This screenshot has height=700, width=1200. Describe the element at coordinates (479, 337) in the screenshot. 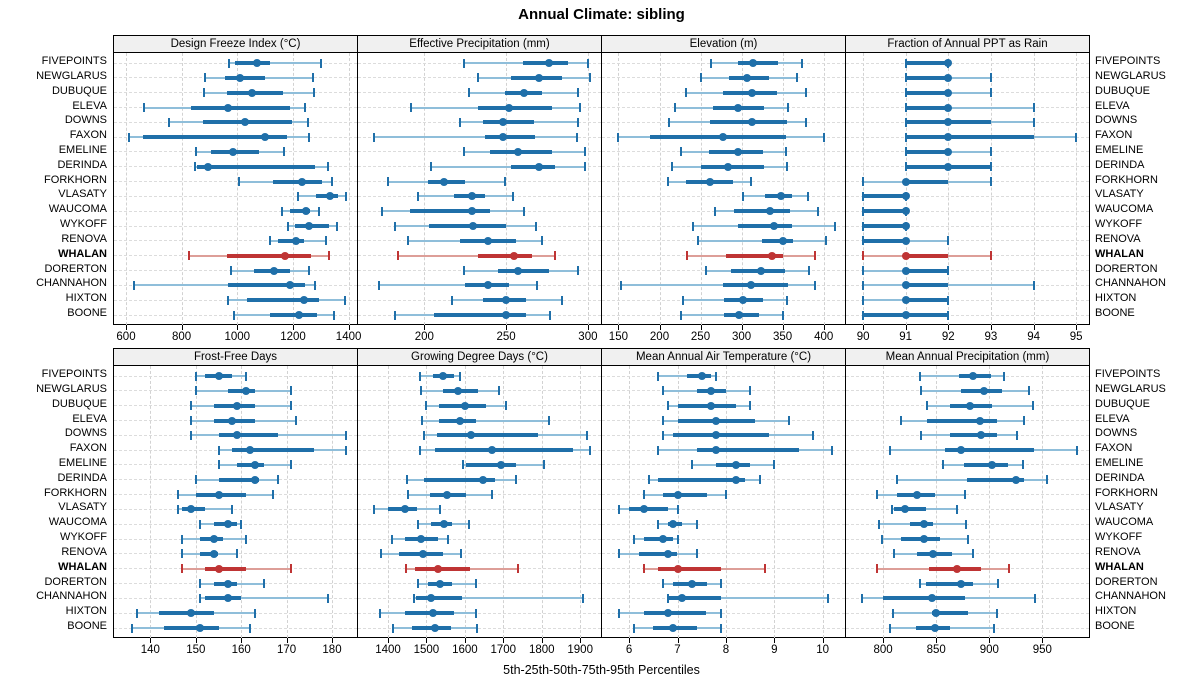

I see `x-axis-effective-precipitation-mm: 200 250 300` at that location.